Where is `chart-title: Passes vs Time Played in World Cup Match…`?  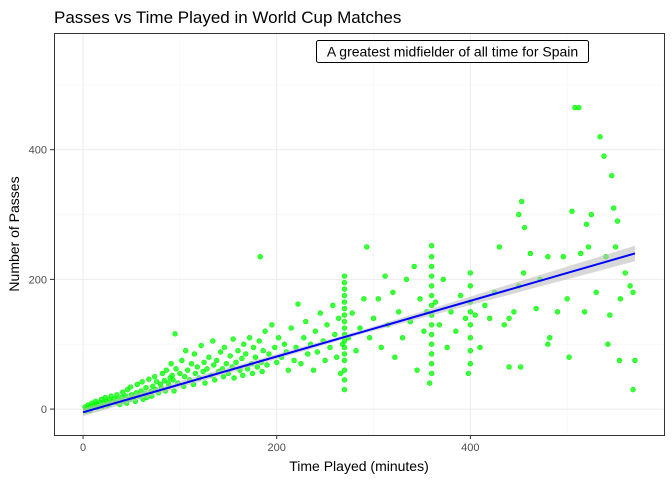
chart-title: Passes vs Time Played in World Cup Match… is located at coordinates (227, 17).